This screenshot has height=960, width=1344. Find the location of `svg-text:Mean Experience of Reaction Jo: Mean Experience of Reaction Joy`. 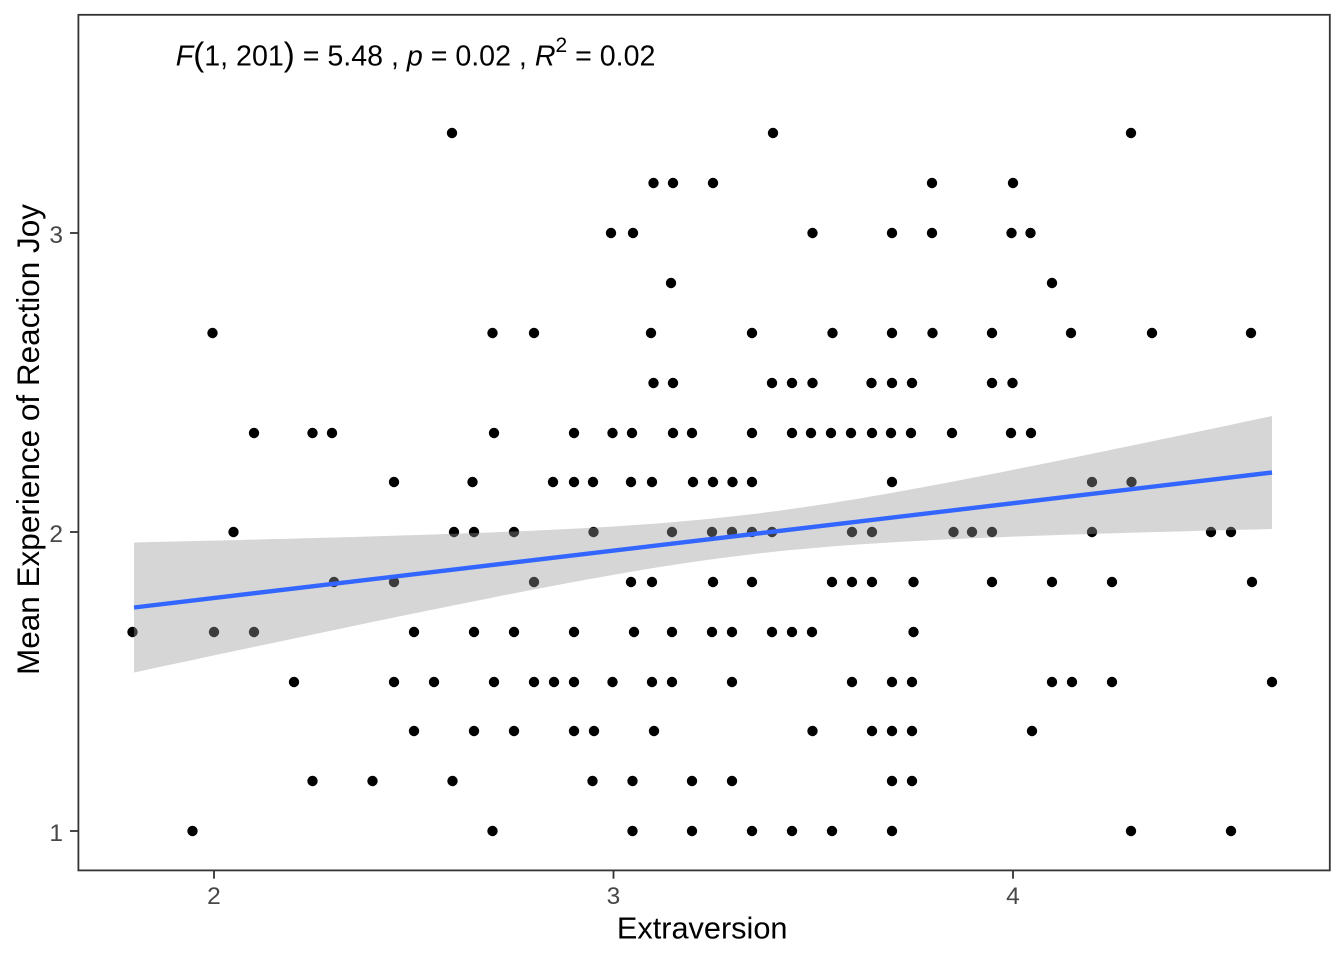

svg-text:Mean Experience of Reaction Jo: Mean Experience of Reaction Joy is located at coordinates (28, 439).